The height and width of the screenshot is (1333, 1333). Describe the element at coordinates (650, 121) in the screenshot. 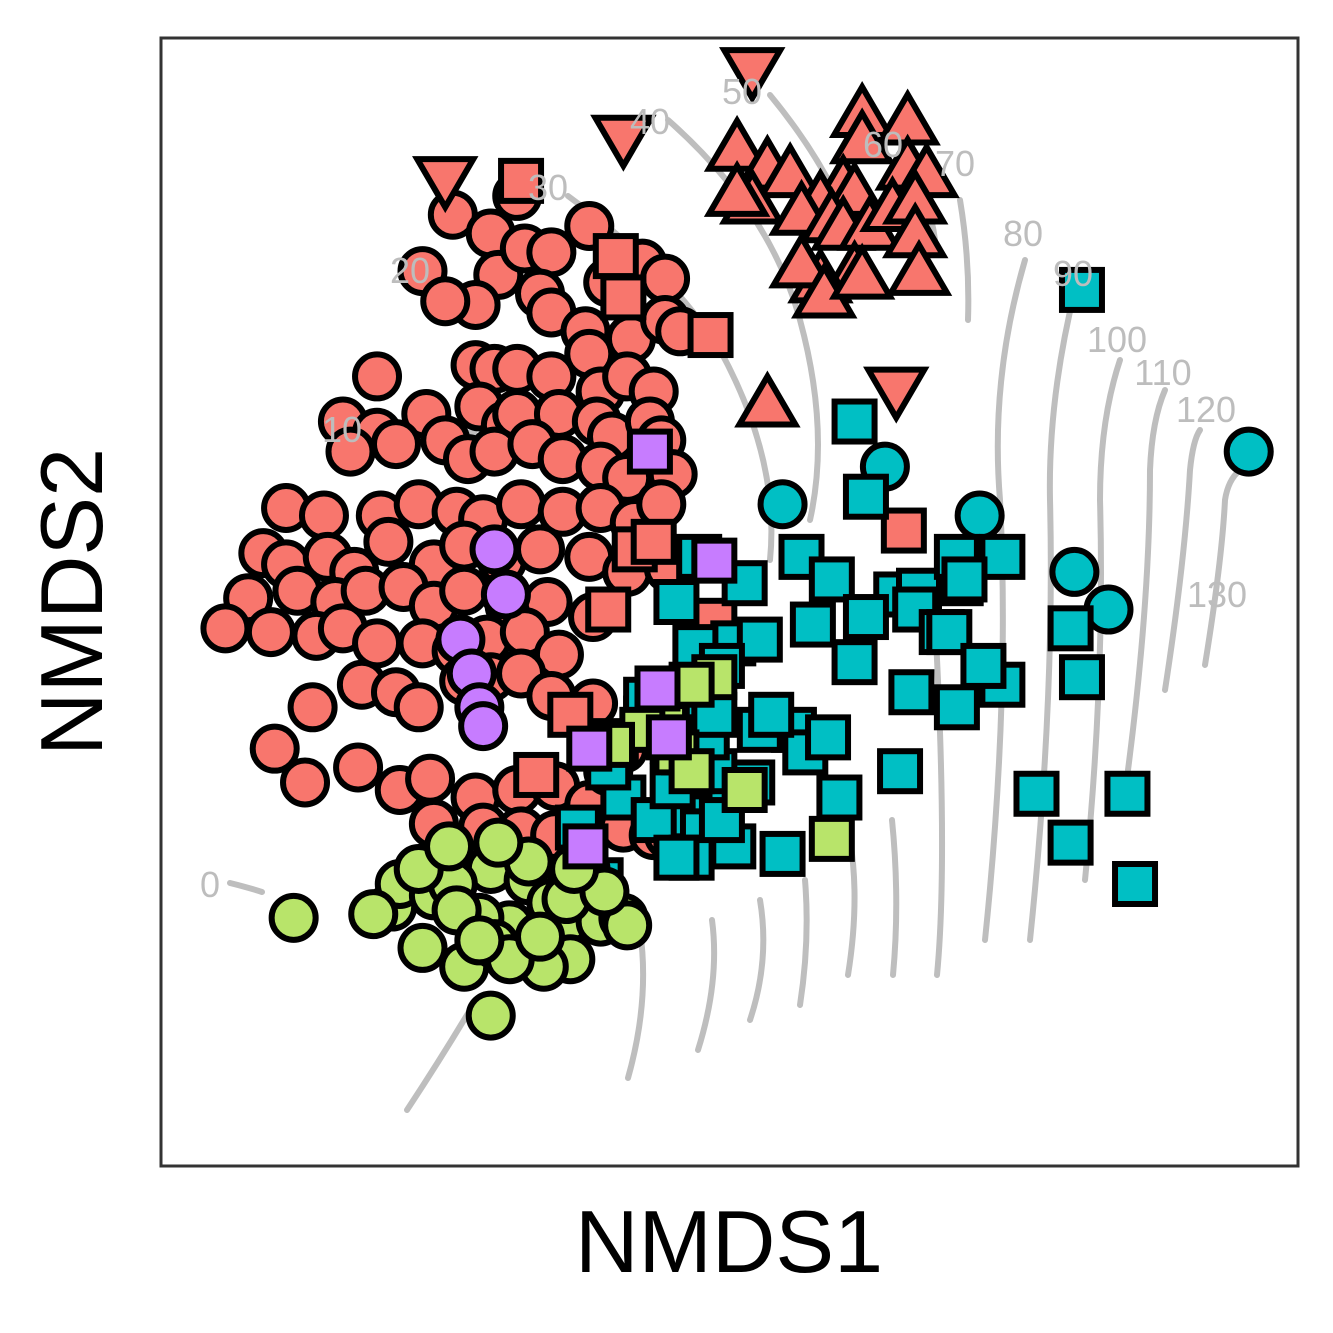

I see `contour-label: 40` at that location.